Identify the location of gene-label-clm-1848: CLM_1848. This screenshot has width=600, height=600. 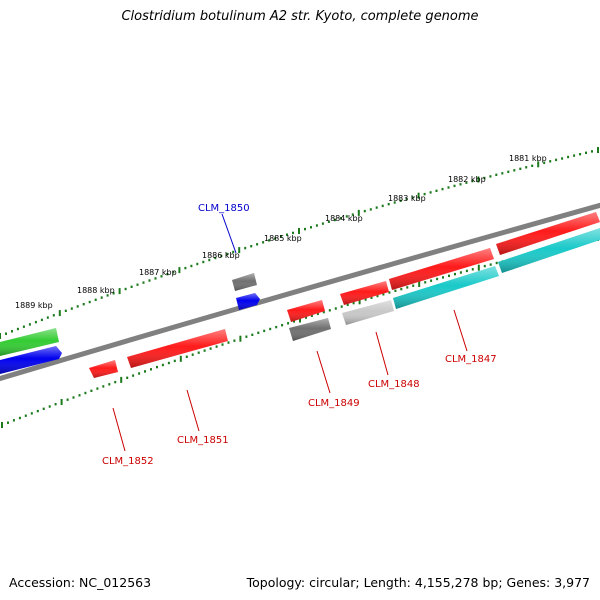
(394, 384).